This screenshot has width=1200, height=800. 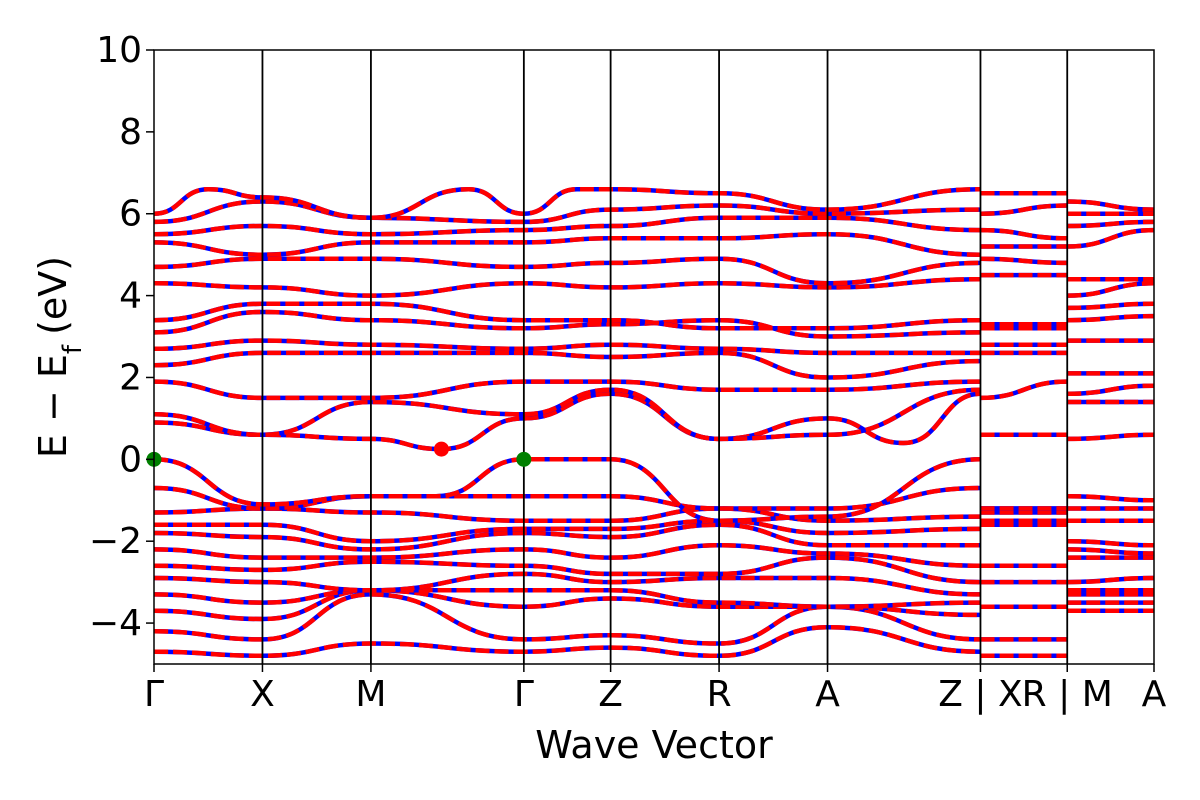 What do you see at coordinates (1110, 437) in the screenshot?
I see `band-c1-seg2` at bounding box center [1110, 437].